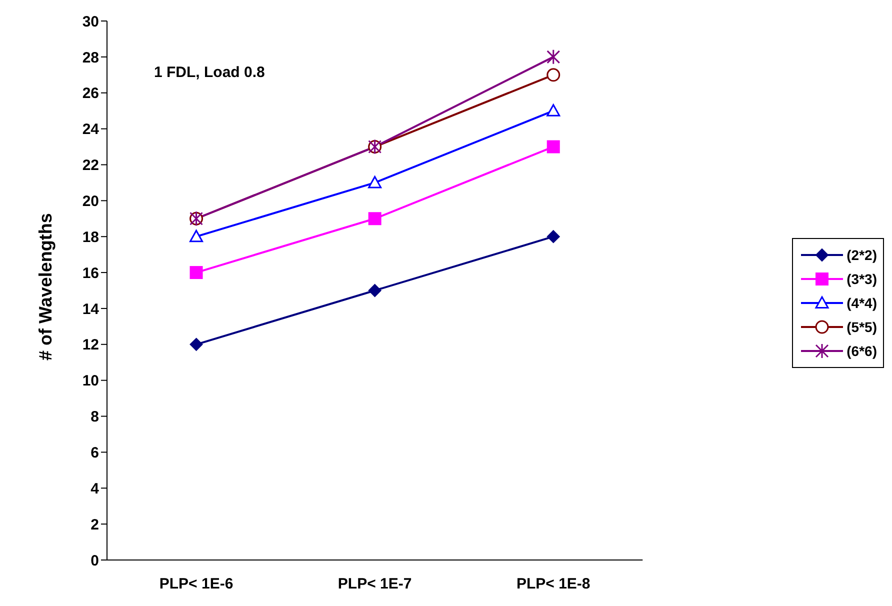 This screenshot has height=606, width=892. What do you see at coordinates (553, 584) in the screenshot?
I see `x-tick-label: PLP< 1E-8` at bounding box center [553, 584].